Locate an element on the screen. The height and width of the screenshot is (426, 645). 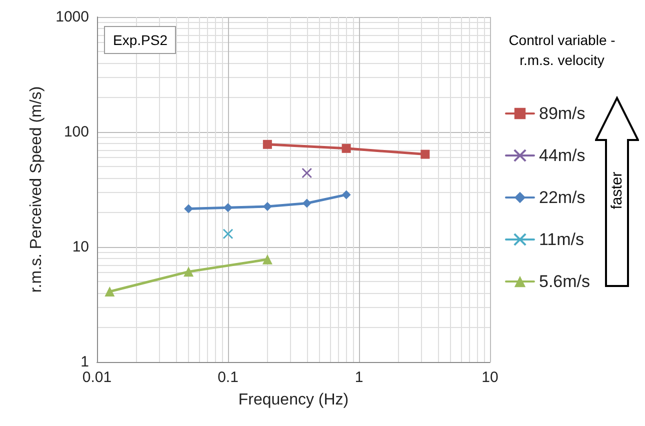
text: faster is located at coordinates (617, 190).